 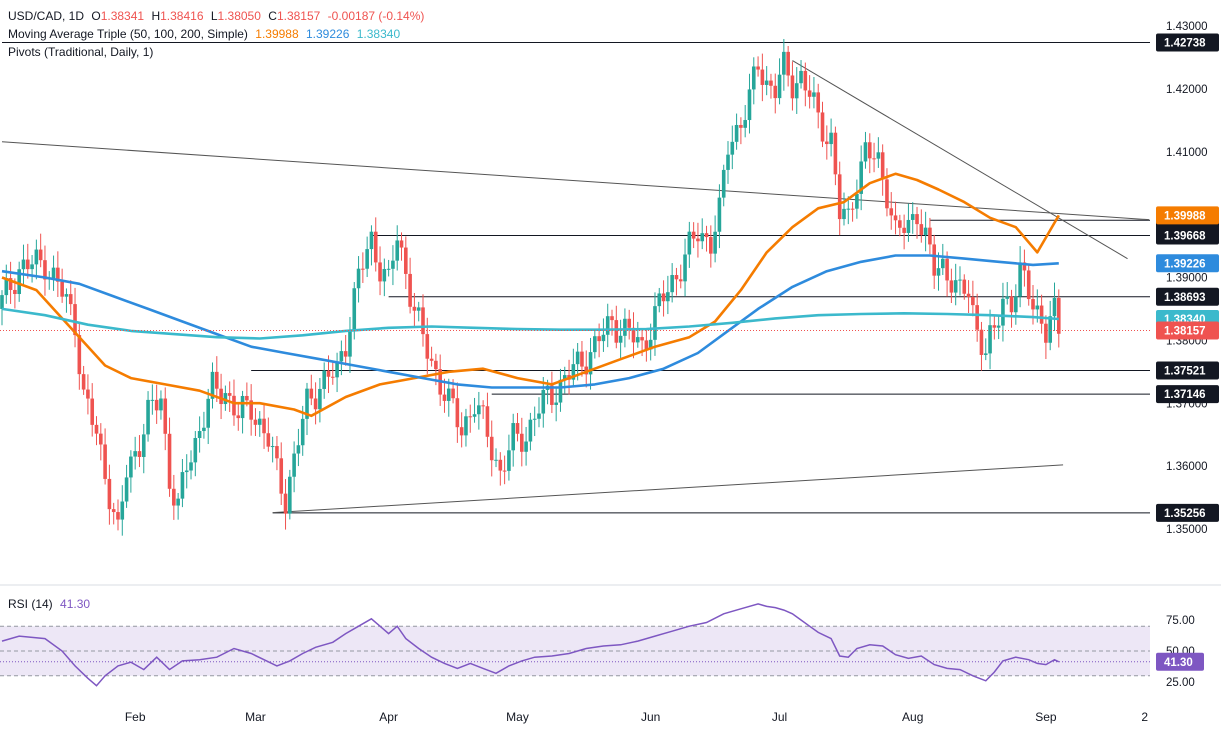 I want to click on price-axis-tick-label: 1.41000, so click(x=1187, y=153).